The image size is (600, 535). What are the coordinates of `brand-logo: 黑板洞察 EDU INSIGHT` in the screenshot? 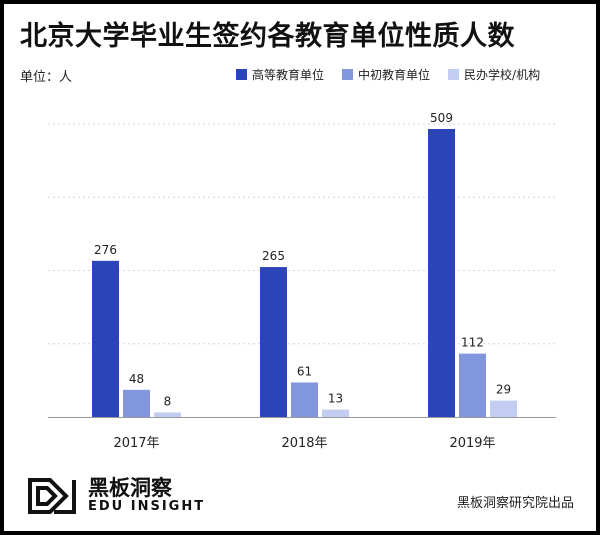 It's located at (115, 496).